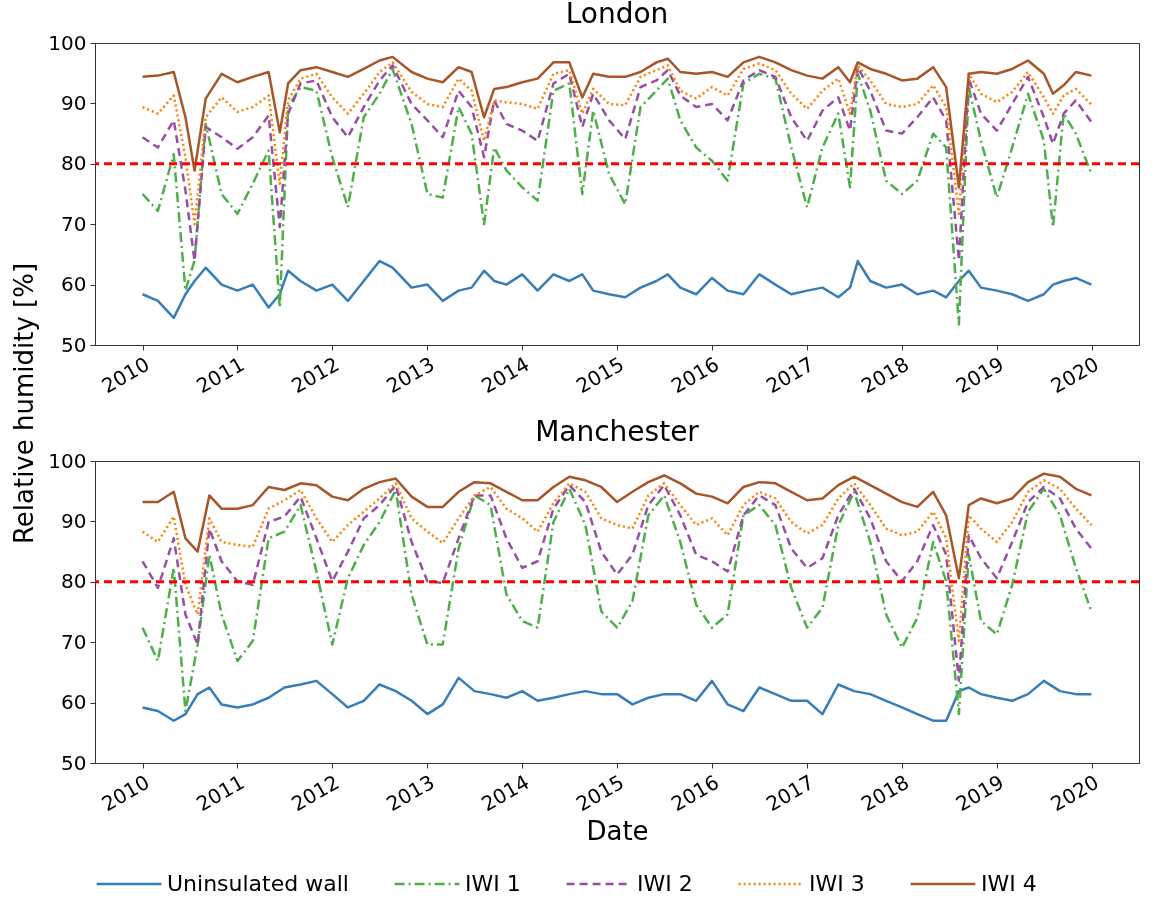  I want to click on chart-title: London, so click(617, 15).